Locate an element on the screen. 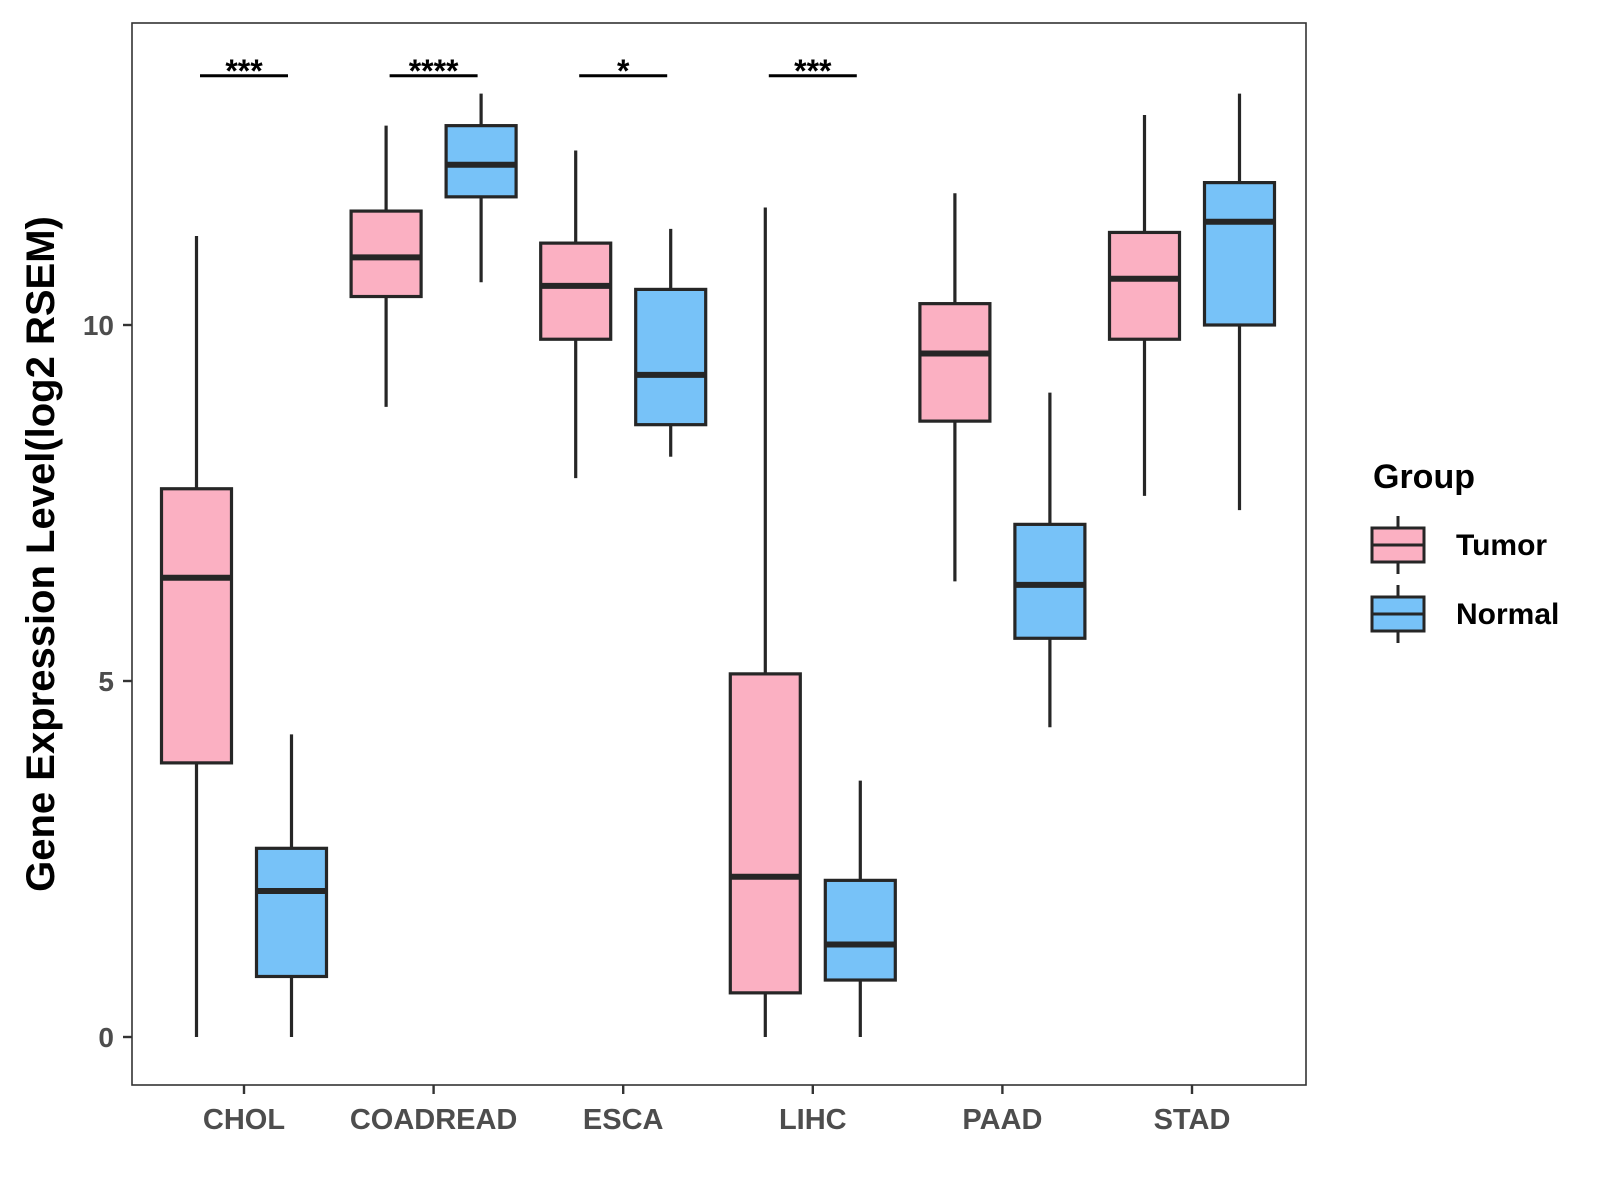 This screenshot has width=1600, height=1200. box-normal-paad is located at coordinates (1050, 560).